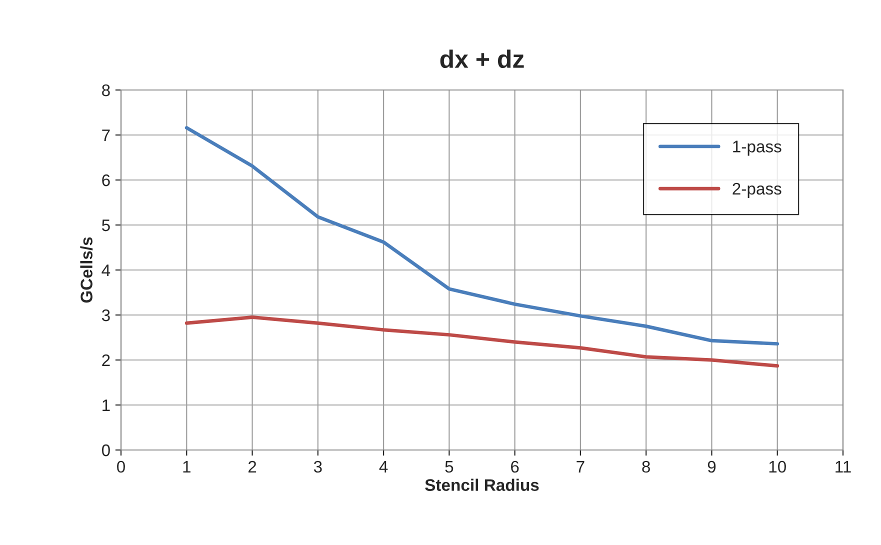  I want to click on y-tick-label: 3, so click(106, 315).